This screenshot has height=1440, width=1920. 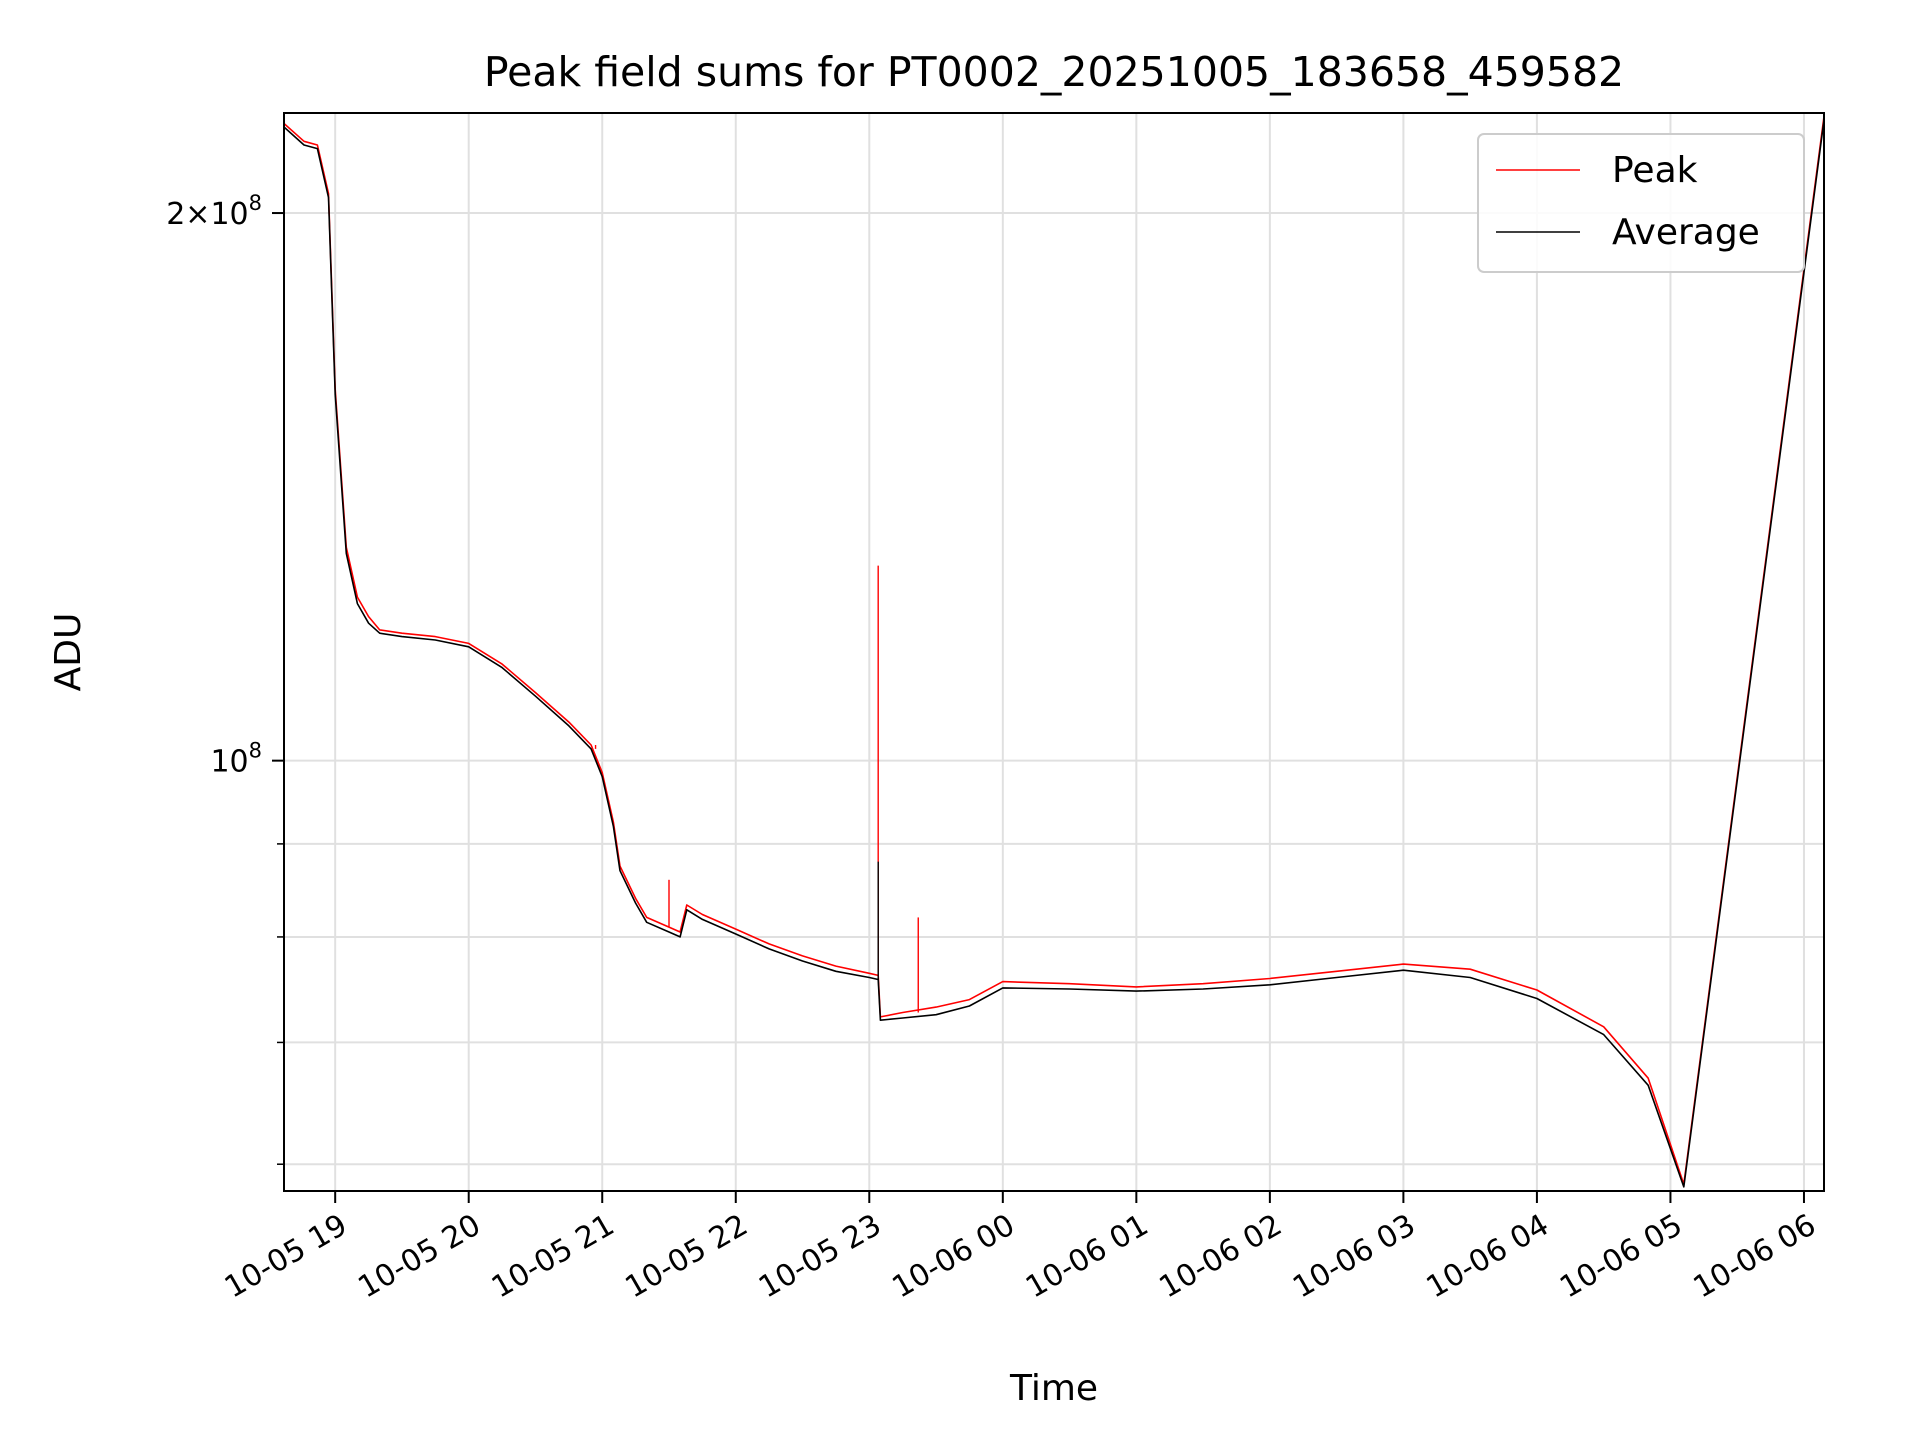 I want to click on legend-box, so click(x=1641, y=203).